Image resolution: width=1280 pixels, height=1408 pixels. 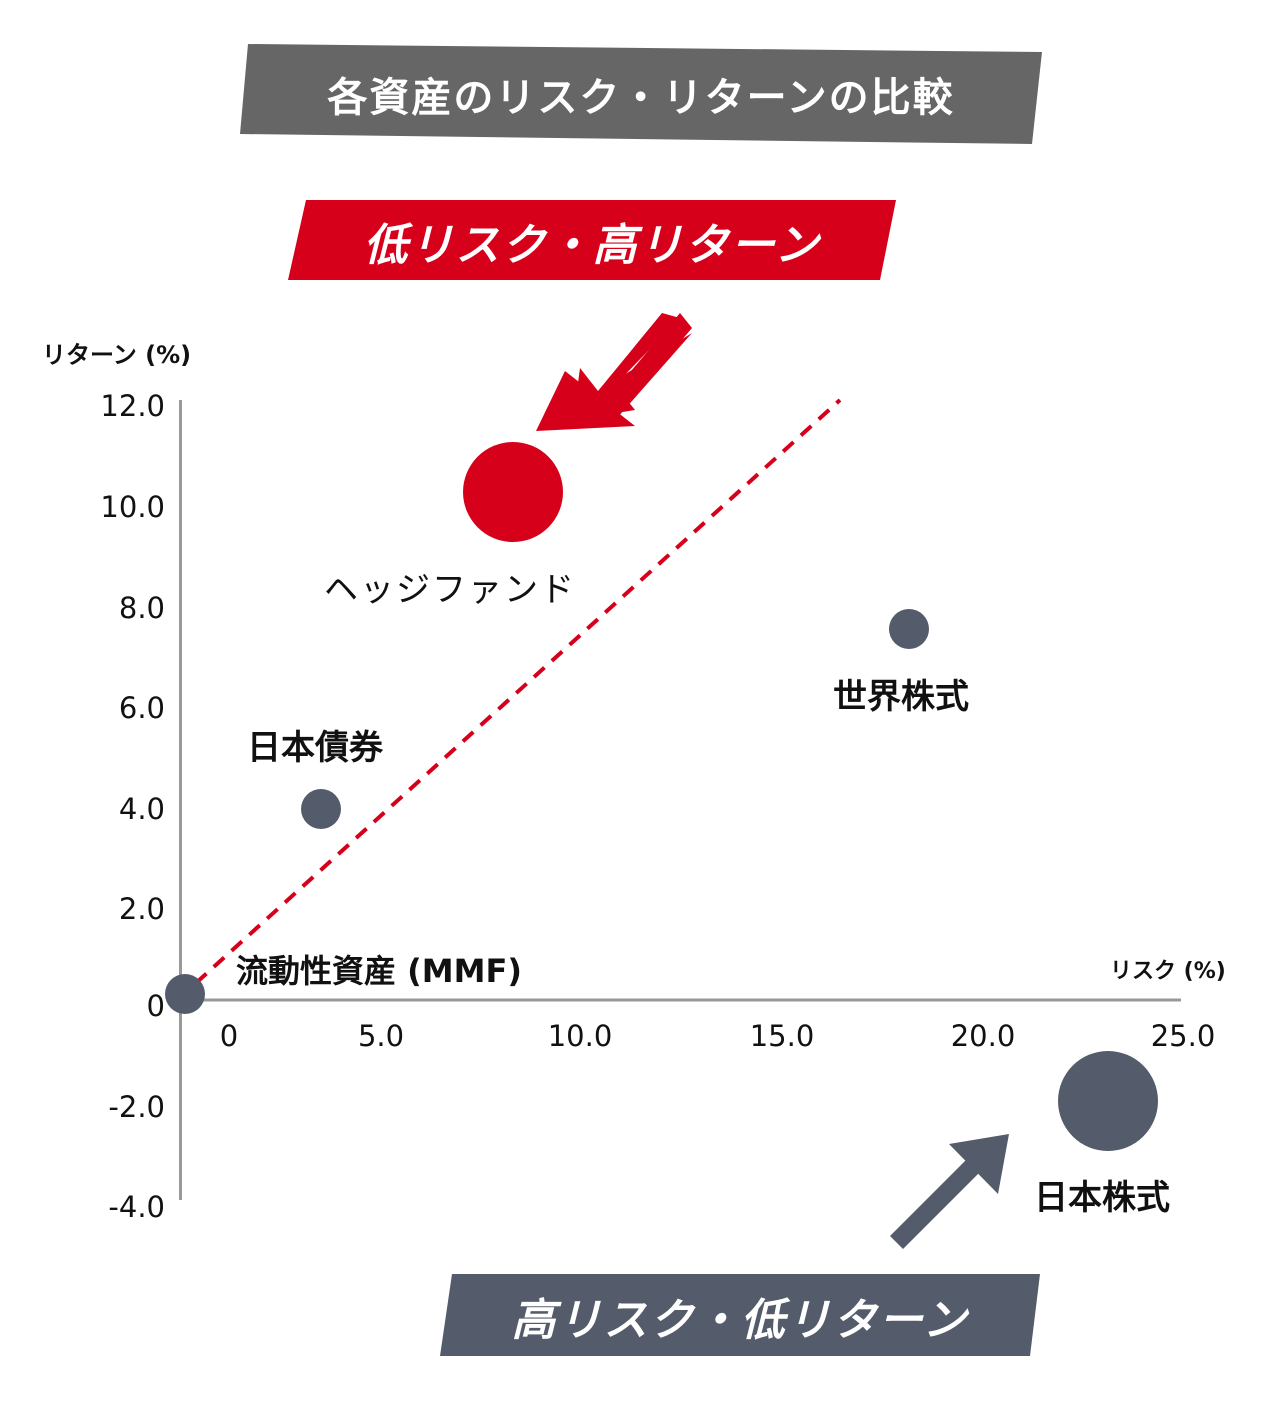 I want to click on y-tick-label: 8.0, so click(x=141, y=608).